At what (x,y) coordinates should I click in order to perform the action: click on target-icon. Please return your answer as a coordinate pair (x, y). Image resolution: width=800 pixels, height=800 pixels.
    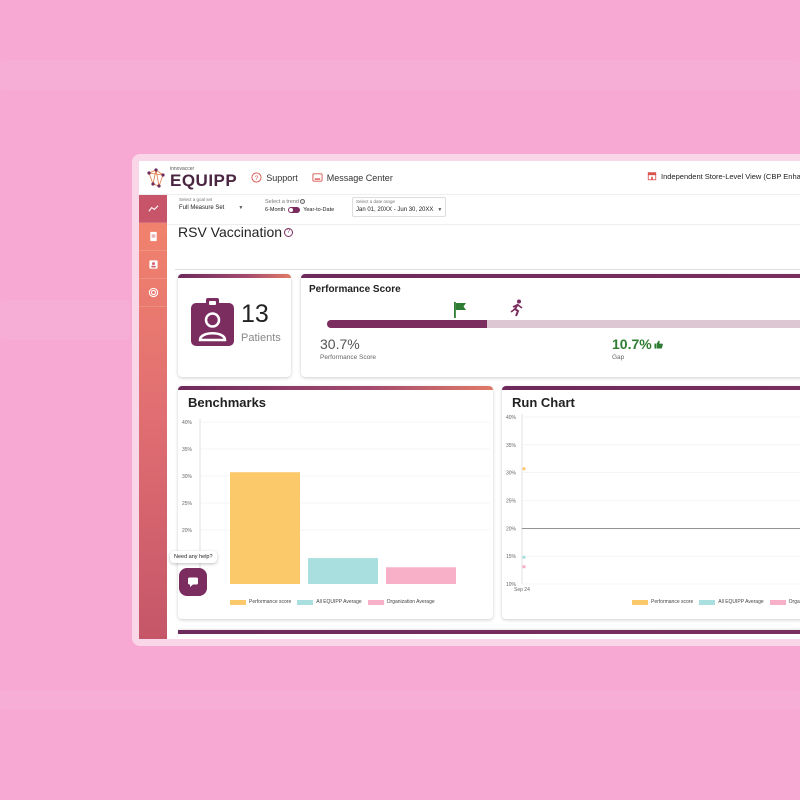
    Looking at the image, I should click on (153, 292).